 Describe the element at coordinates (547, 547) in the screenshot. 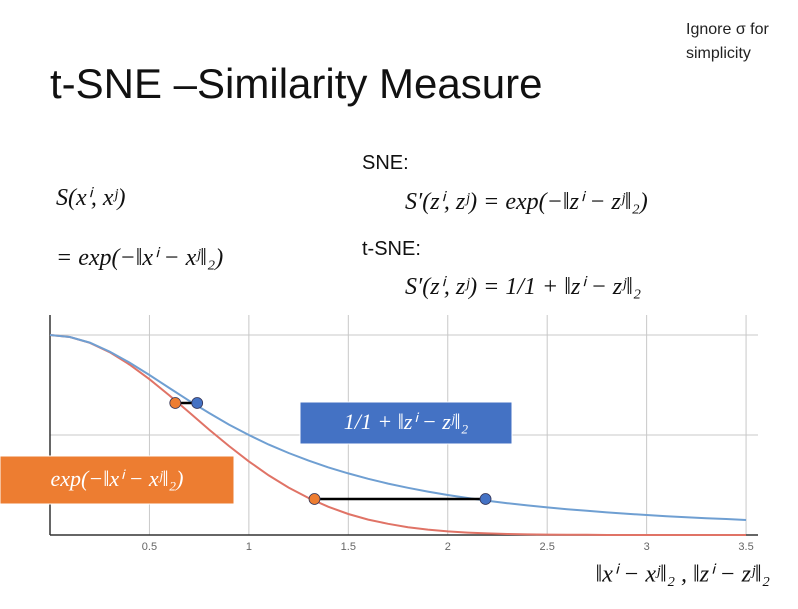

I see `x-tick-label: 2.5` at that location.